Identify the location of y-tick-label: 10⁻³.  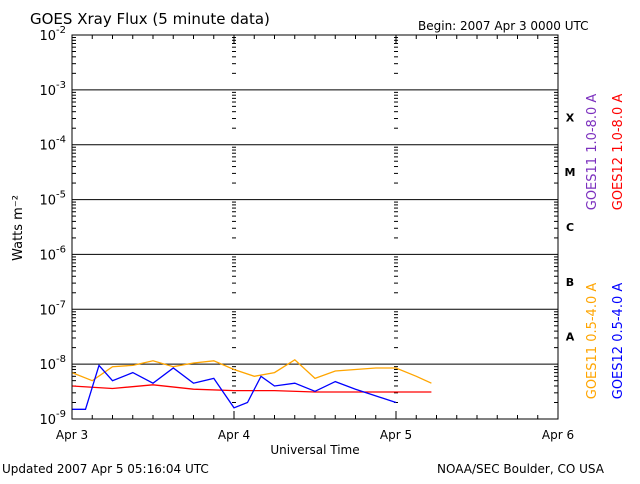
(52, 89).